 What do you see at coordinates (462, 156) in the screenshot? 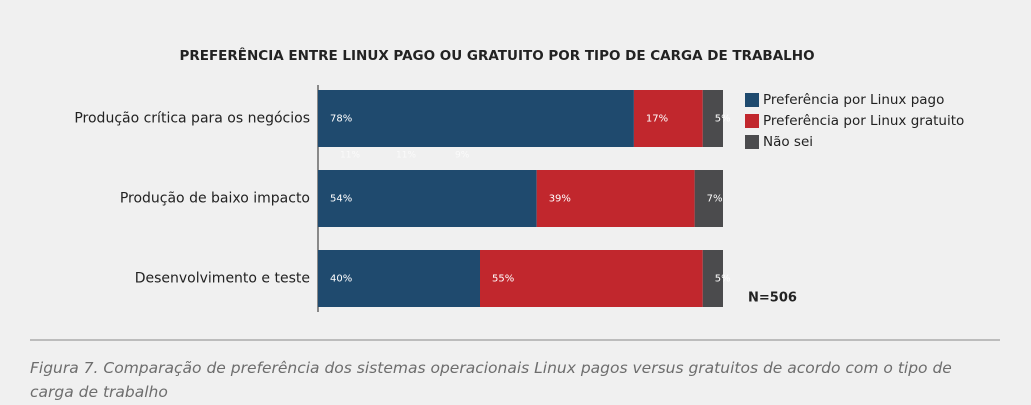
I see `ghost-label: 9%` at bounding box center [462, 156].